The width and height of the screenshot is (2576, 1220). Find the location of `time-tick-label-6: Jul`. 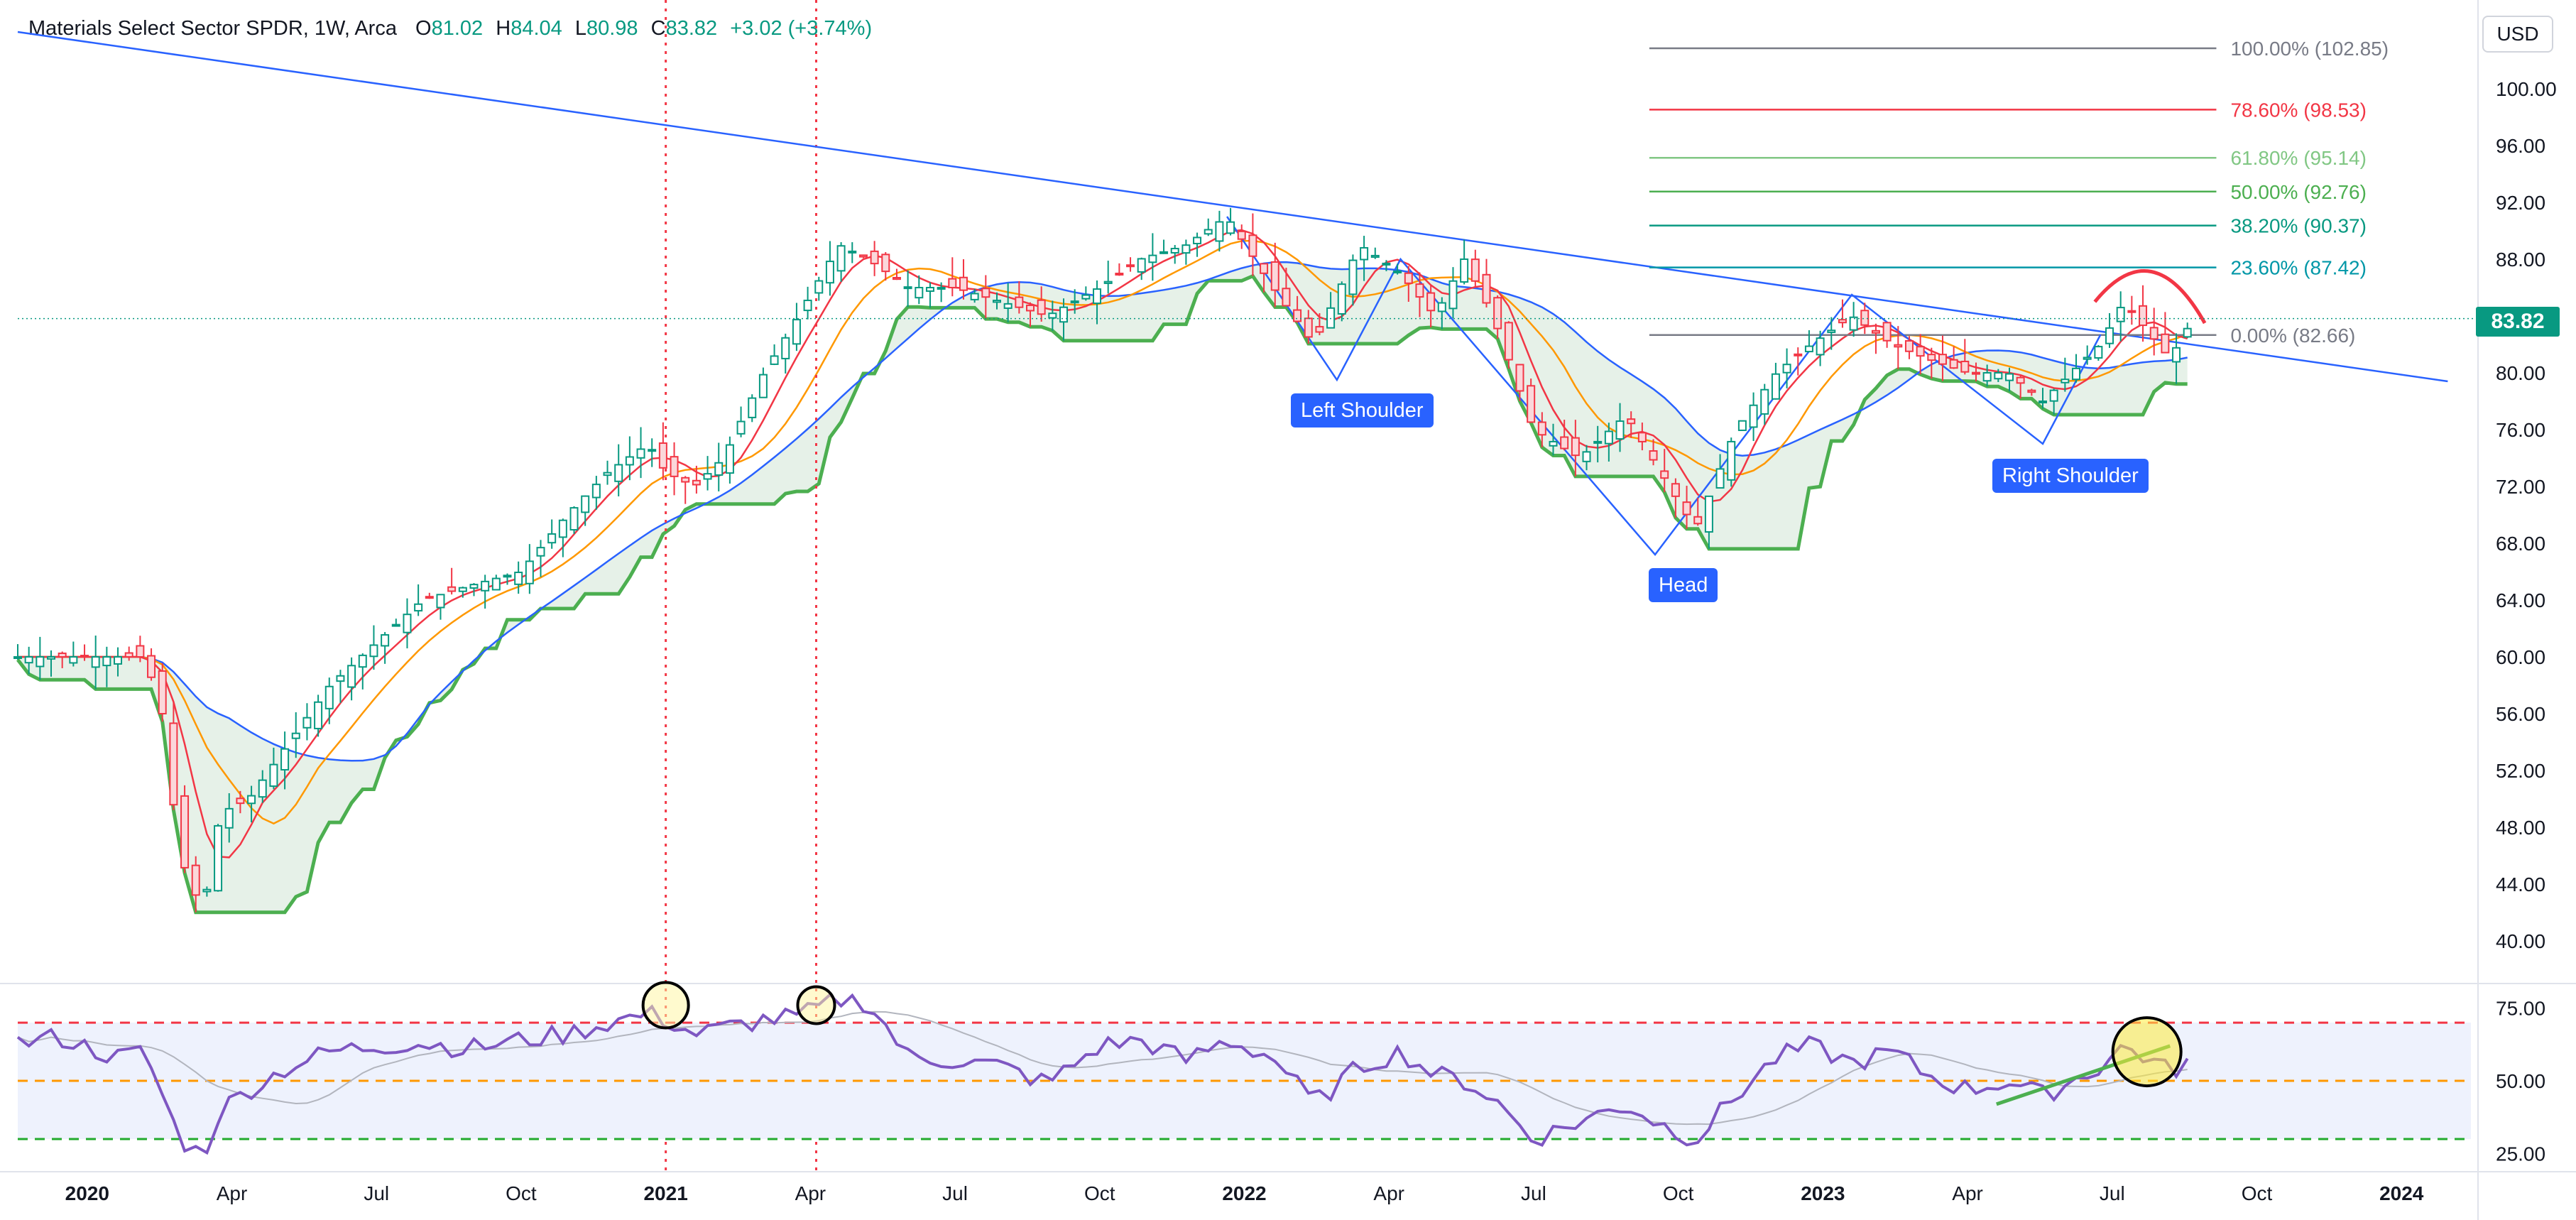

time-tick-label-6: Jul is located at coordinates (955, 1193).